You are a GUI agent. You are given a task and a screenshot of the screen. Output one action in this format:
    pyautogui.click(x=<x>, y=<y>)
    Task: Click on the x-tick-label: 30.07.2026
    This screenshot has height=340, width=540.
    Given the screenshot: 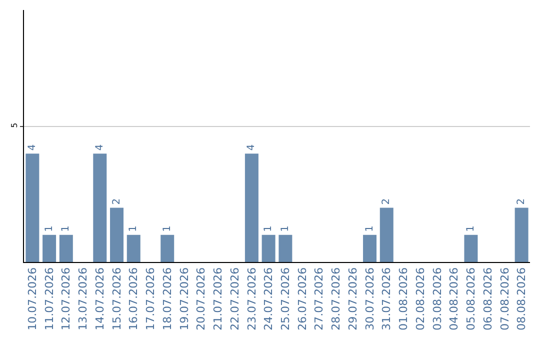 What is the action you would take?
    pyautogui.click(x=369, y=298)
    